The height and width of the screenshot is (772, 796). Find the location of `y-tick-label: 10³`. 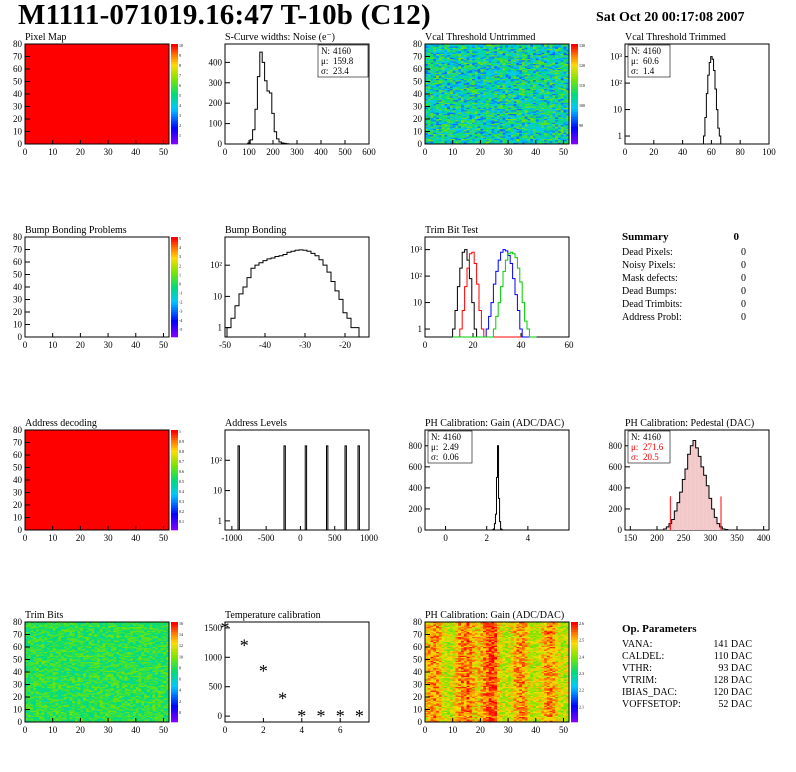

y-tick-label: 10³ is located at coordinates (616, 57).